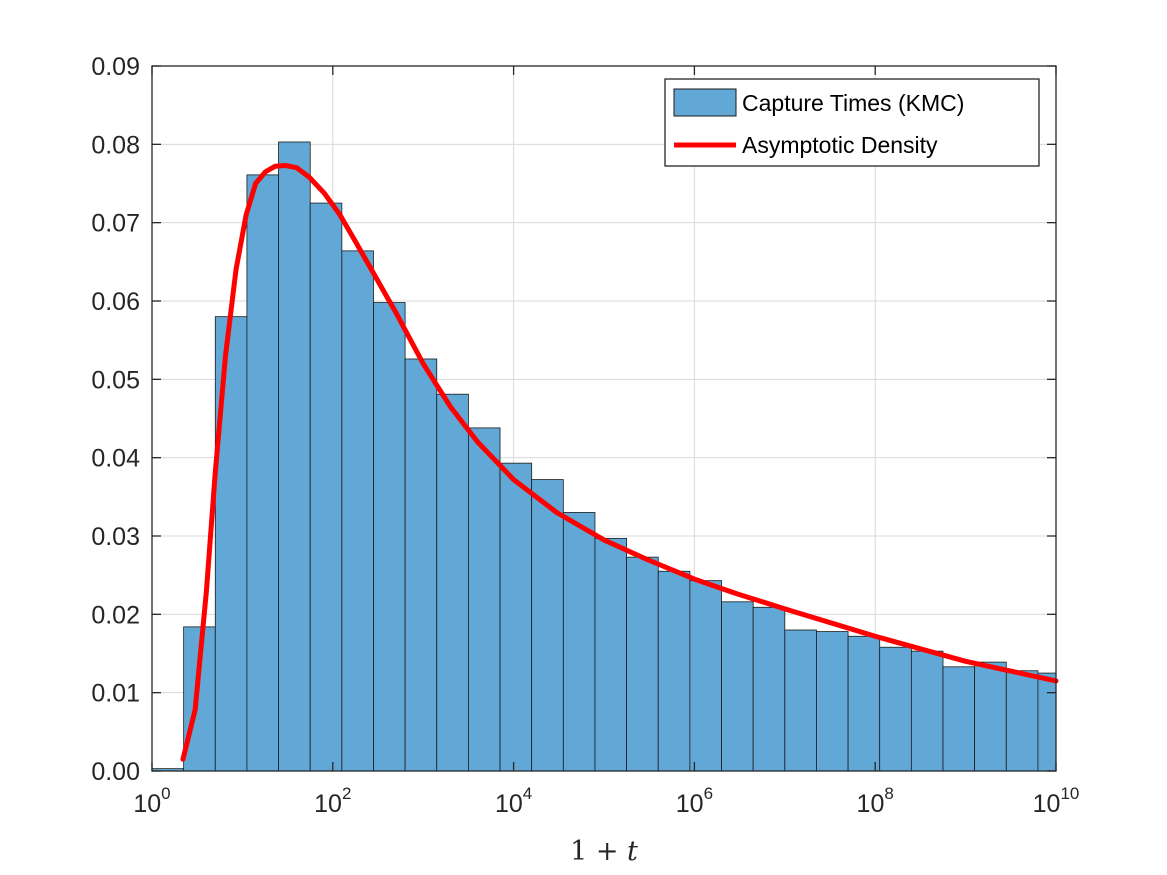 This screenshot has height=875, width=1167. I want to click on y-tick-label: 0.07, so click(115, 224).